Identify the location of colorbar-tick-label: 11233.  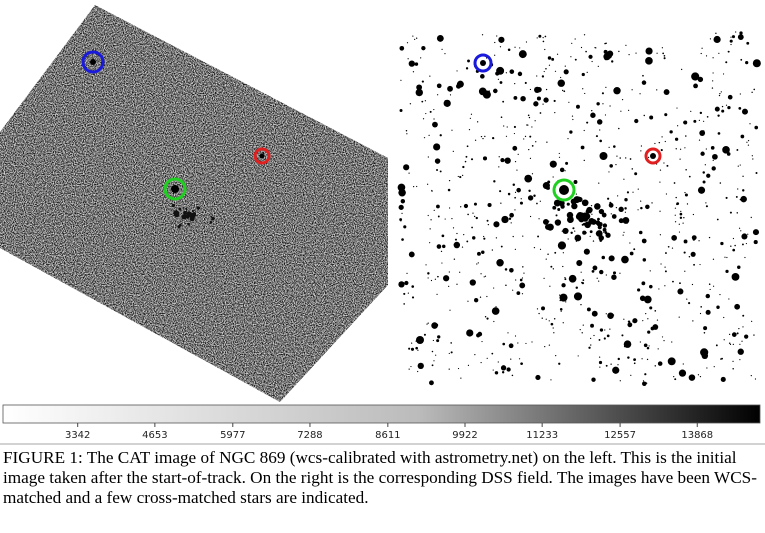
(542, 435).